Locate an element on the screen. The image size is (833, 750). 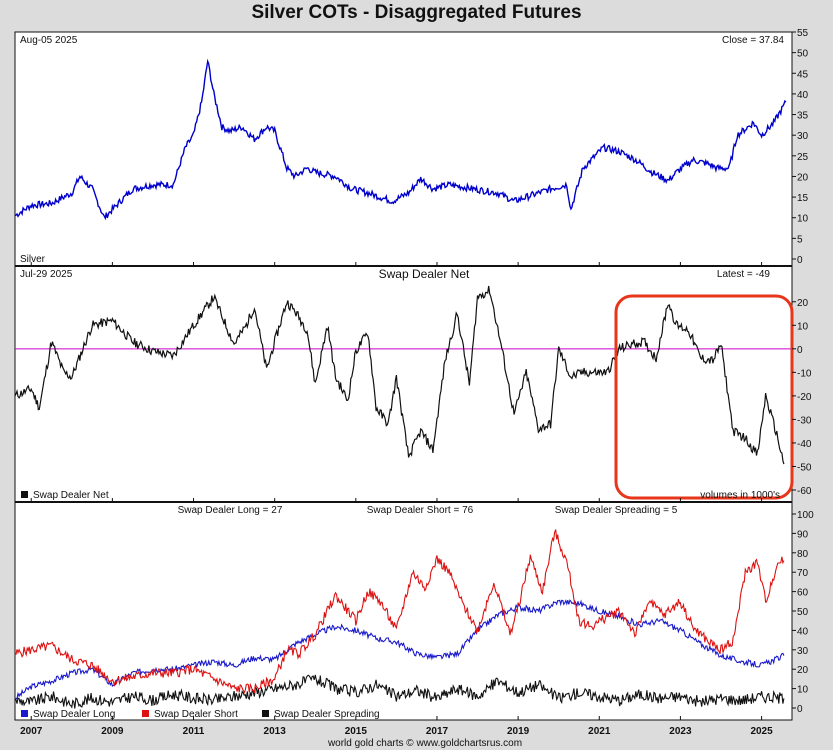
y-tick-label: 80 is located at coordinates (803, 554).